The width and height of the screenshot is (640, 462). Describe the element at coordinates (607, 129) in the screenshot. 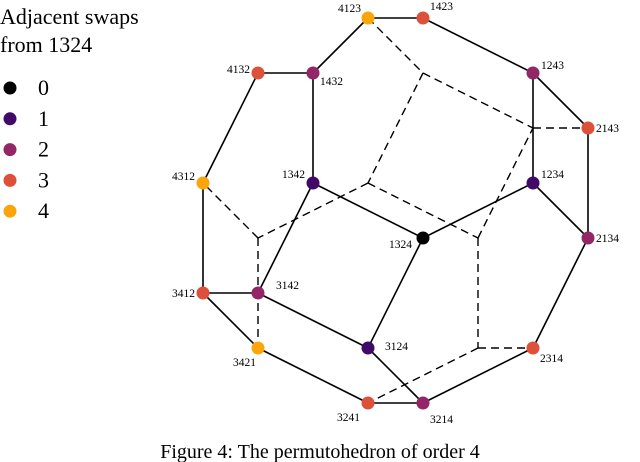

I see `node-label: 2143` at that location.